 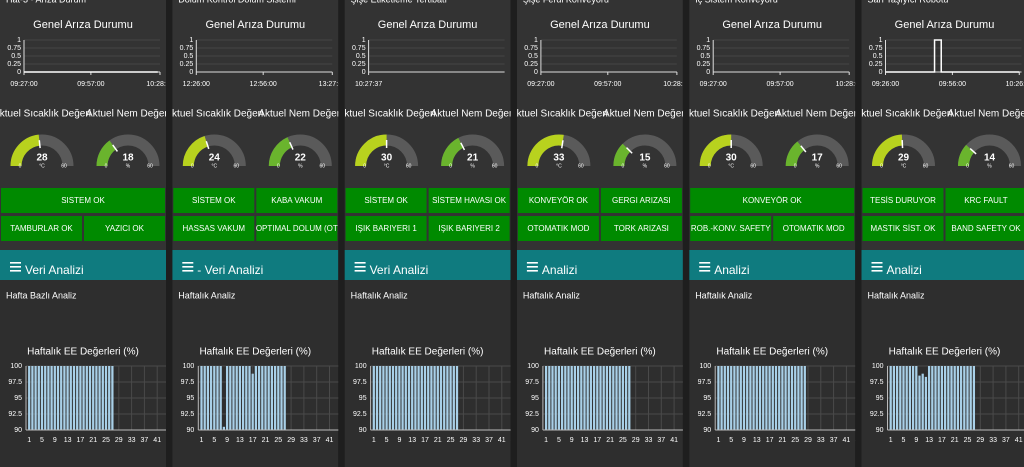 What do you see at coordinates (409, 166) in the screenshot?
I see `gauge-max: 60` at bounding box center [409, 166].